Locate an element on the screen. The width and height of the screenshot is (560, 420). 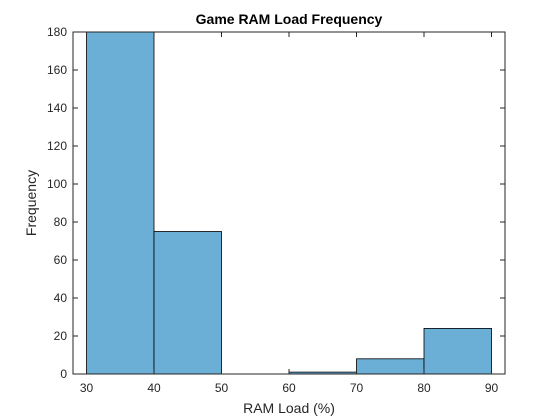
y-tick-label: 0 is located at coordinates (63, 374).